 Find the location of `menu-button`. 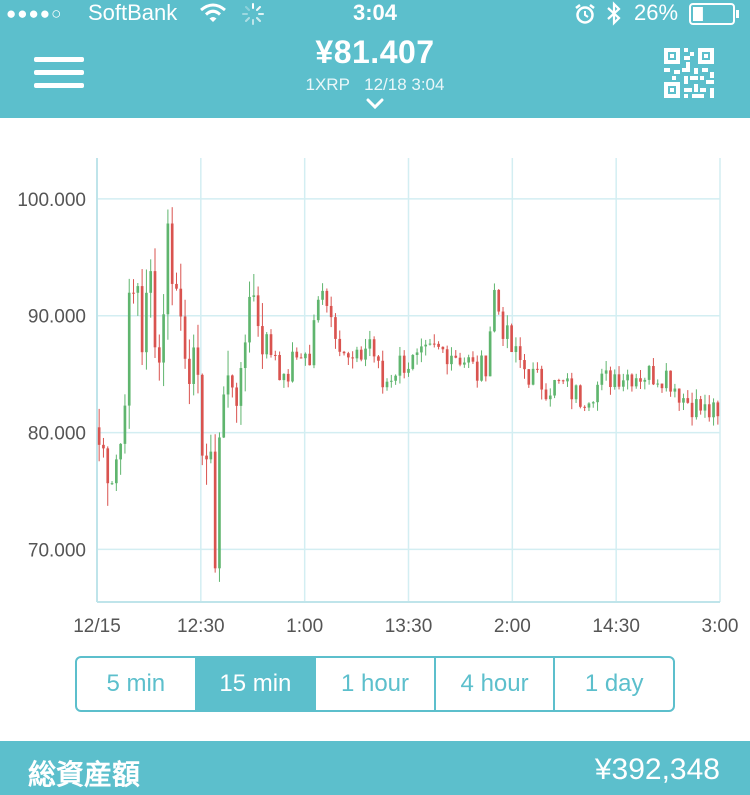

menu-button is located at coordinates (59, 73).